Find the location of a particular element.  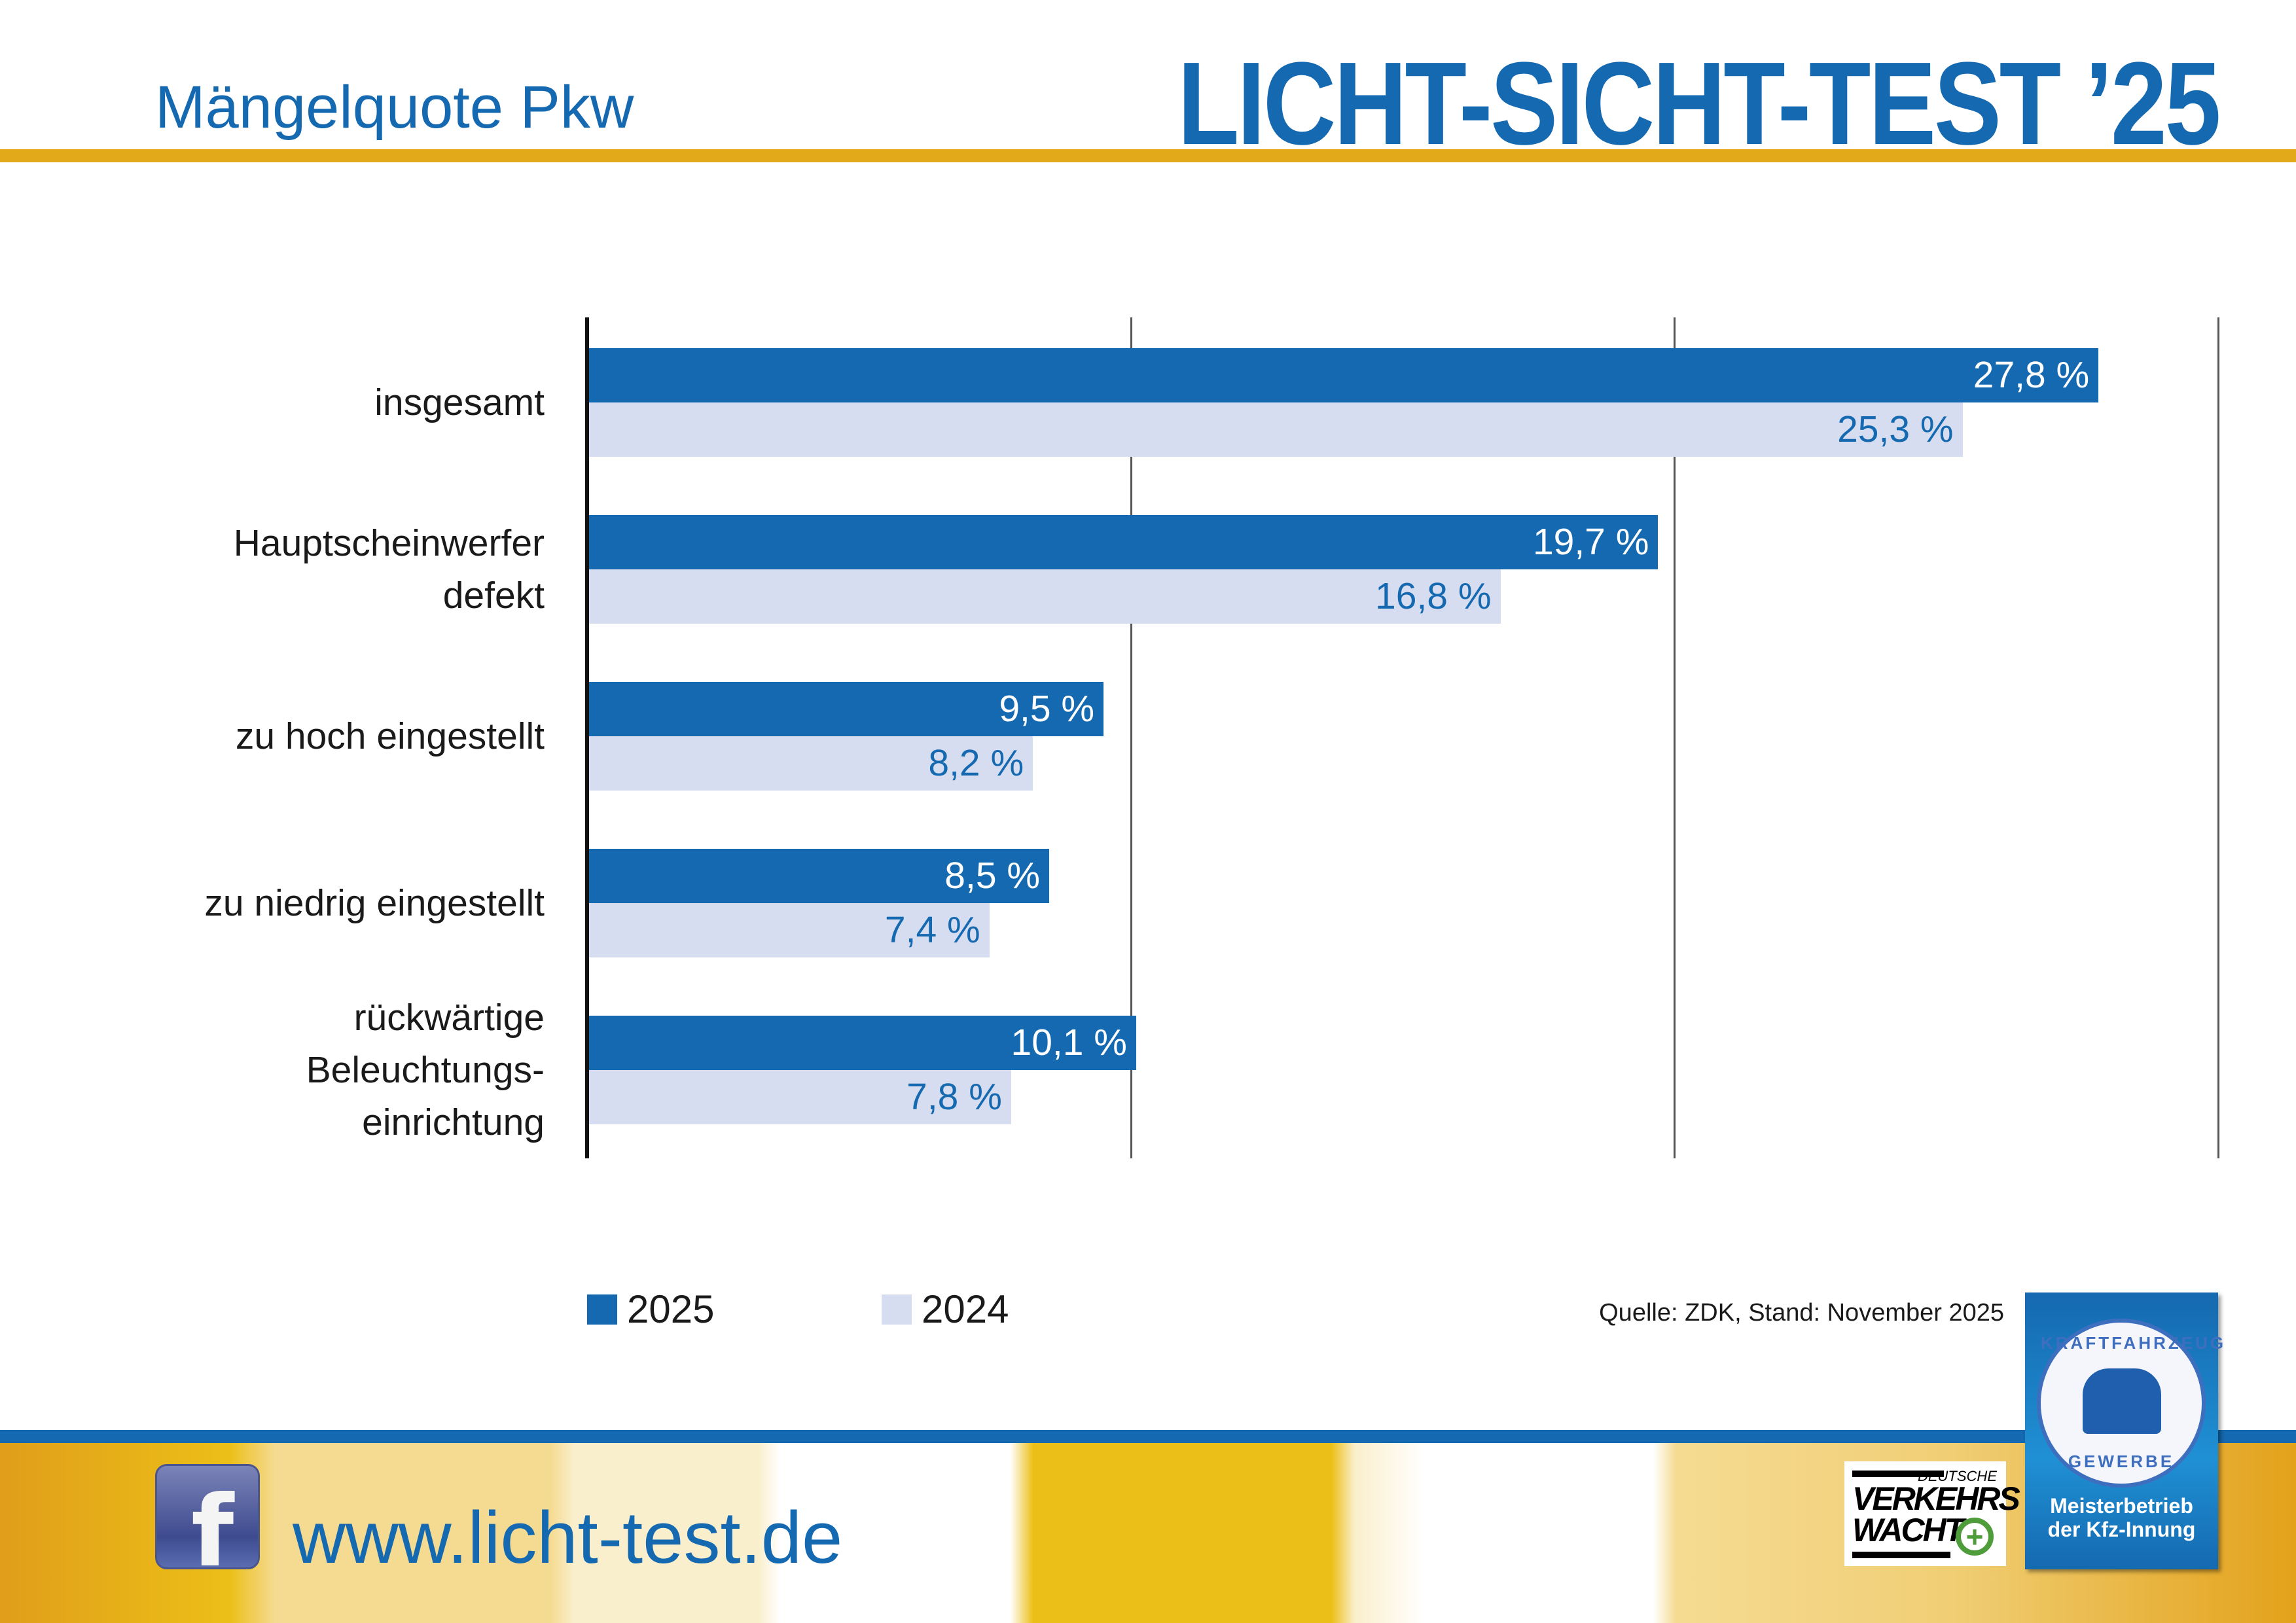

category-label: insgesamt is located at coordinates (459, 402).